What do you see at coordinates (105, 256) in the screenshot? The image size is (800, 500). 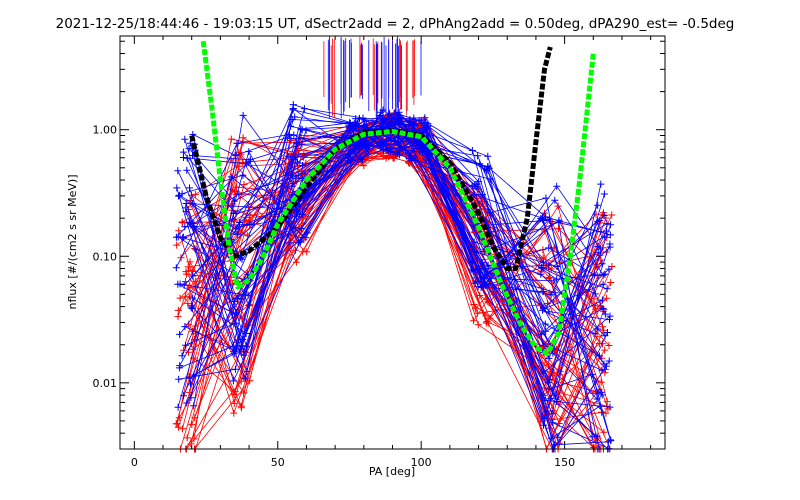 I see `y-tick-label: 0.10` at bounding box center [105, 256].